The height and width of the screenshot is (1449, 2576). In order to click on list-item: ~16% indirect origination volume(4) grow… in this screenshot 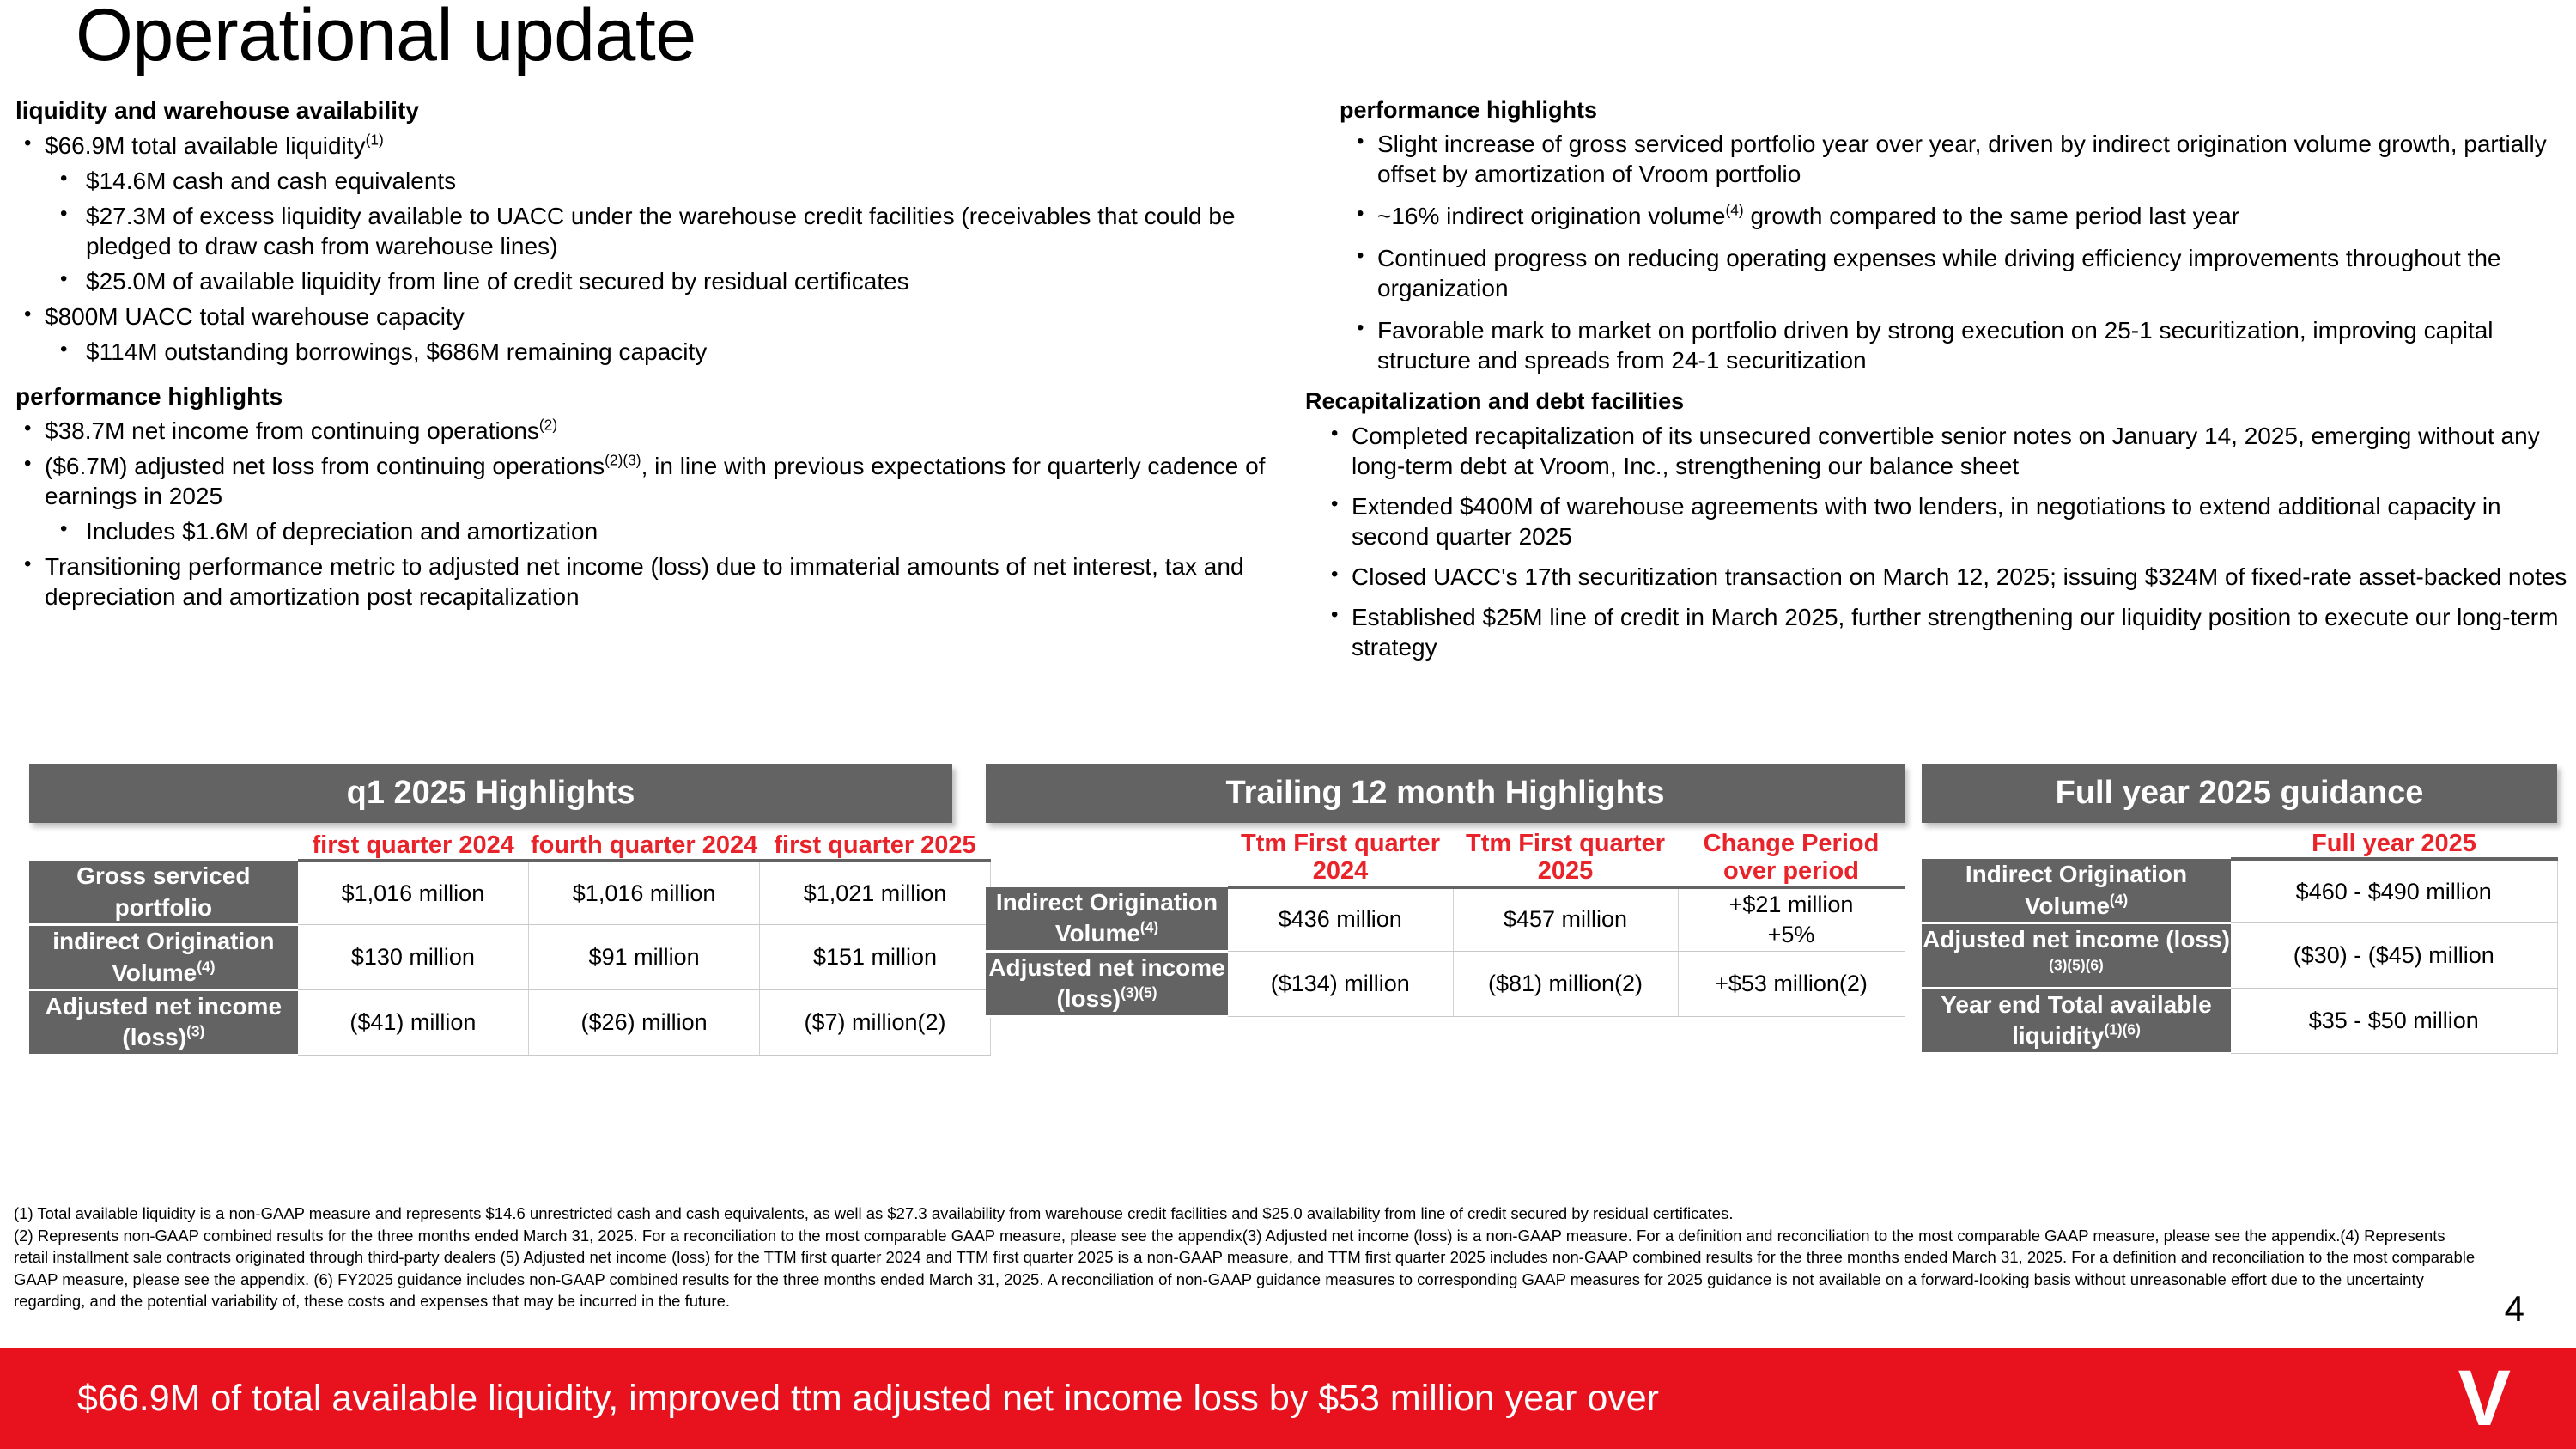, I will do `click(1958, 216)`.